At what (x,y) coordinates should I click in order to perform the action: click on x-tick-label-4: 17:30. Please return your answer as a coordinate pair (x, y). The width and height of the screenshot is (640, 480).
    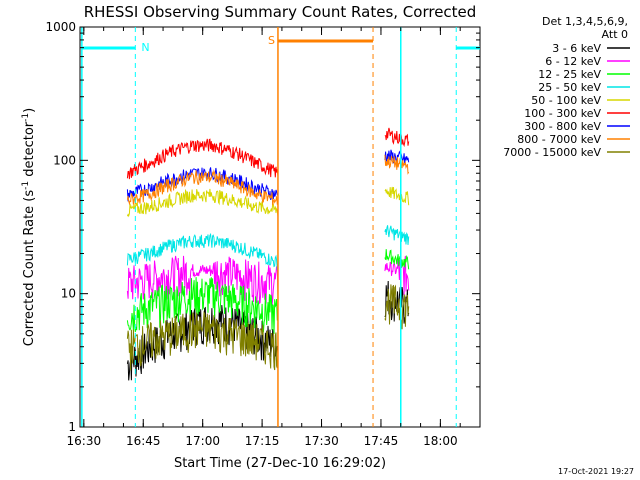
    Looking at the image, I should click on (321, 441).